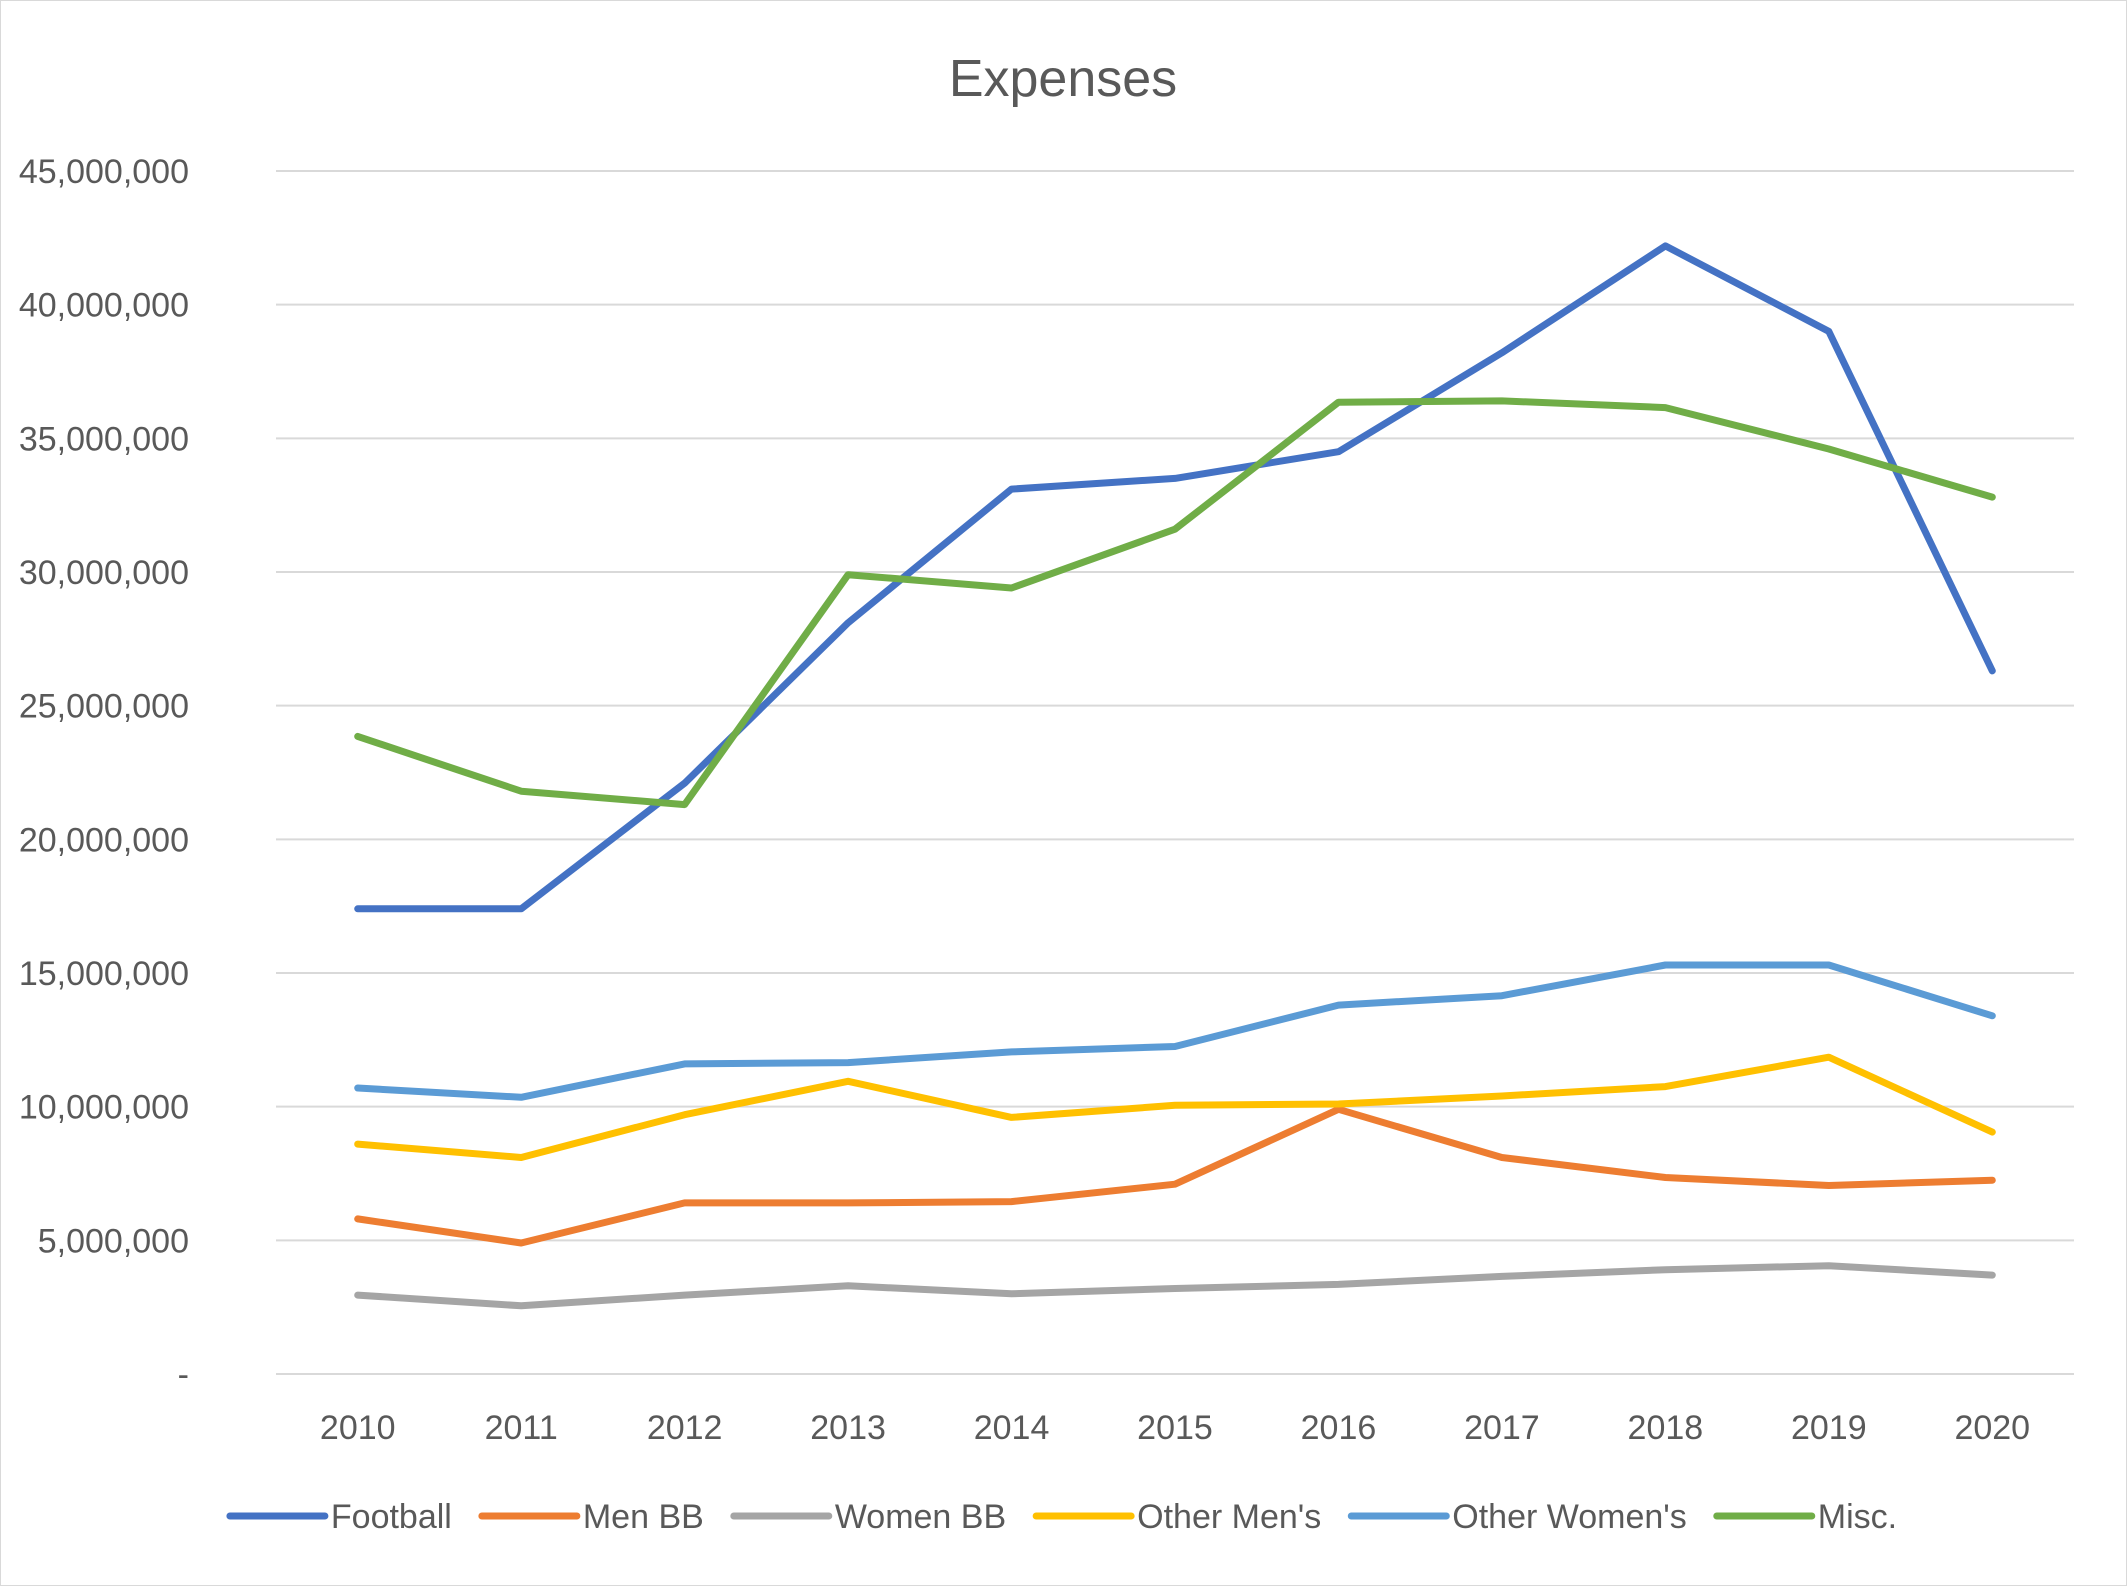 The height and width of the screenshot is (1586, 2127). What do you see at coordinates (104, 974) in the screenshot?
I see `y-tick-label: 15,000,000` at bounding box center [104, 974].